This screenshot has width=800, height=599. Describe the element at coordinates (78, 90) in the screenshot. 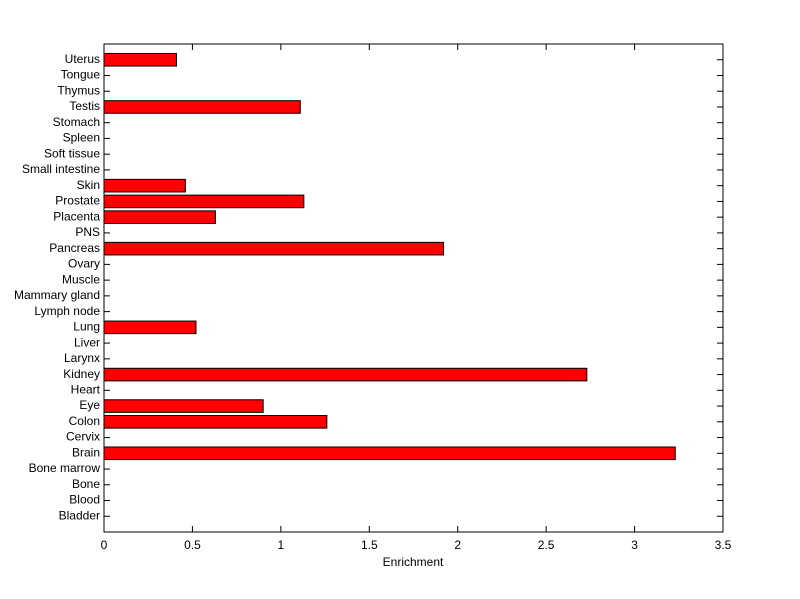

I see `y-tick-label: Thymus` at that location.